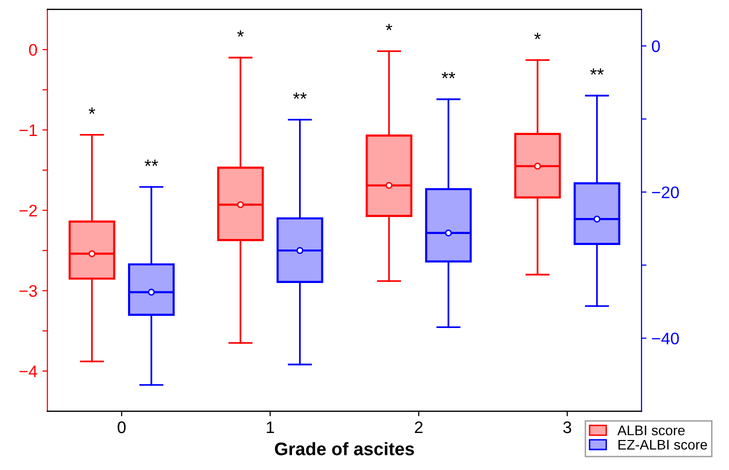 The width and height of the screenshot is (729, 470). What do you see at coordinates (665, 192) in the screenshot?
I see `y2-tick-label: −20` at bounding box center [665, 192].